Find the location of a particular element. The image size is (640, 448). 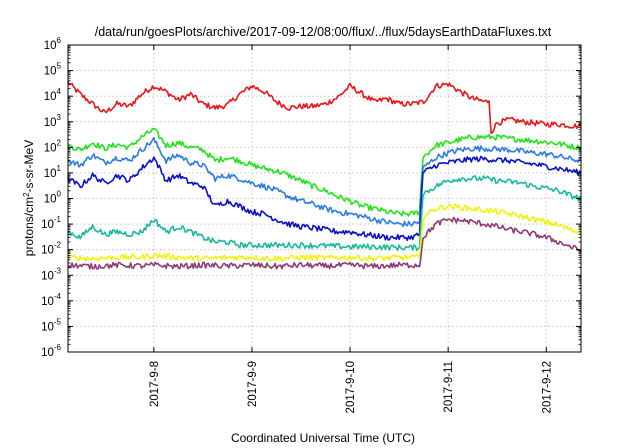

x-tick-label: 2017-9-10 is located at coordinates (351, 387).